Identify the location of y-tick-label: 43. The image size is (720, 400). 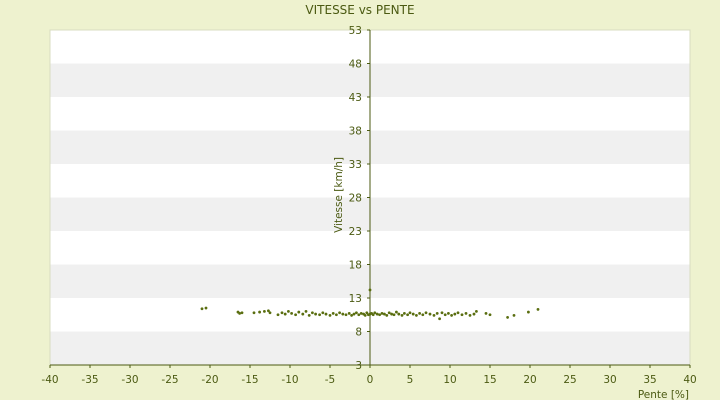
(355, 98).